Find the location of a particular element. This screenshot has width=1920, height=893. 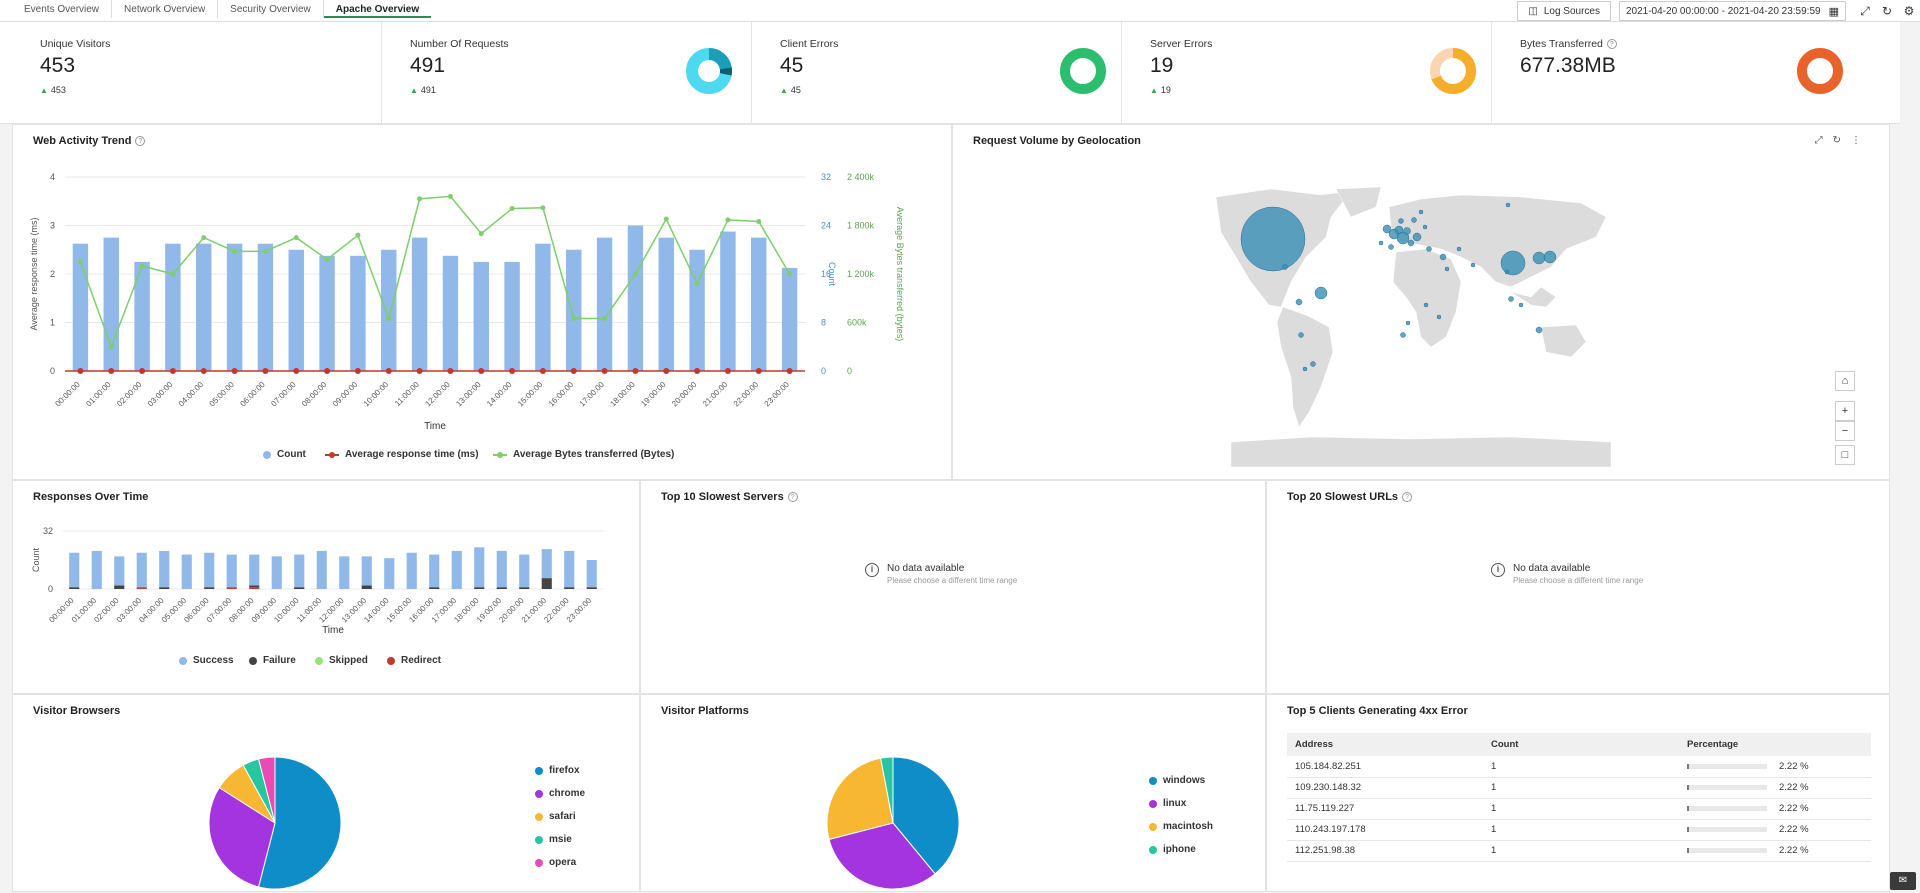

log-sources-button: ◫ Log Sources is located at coordinates (1564, 11).